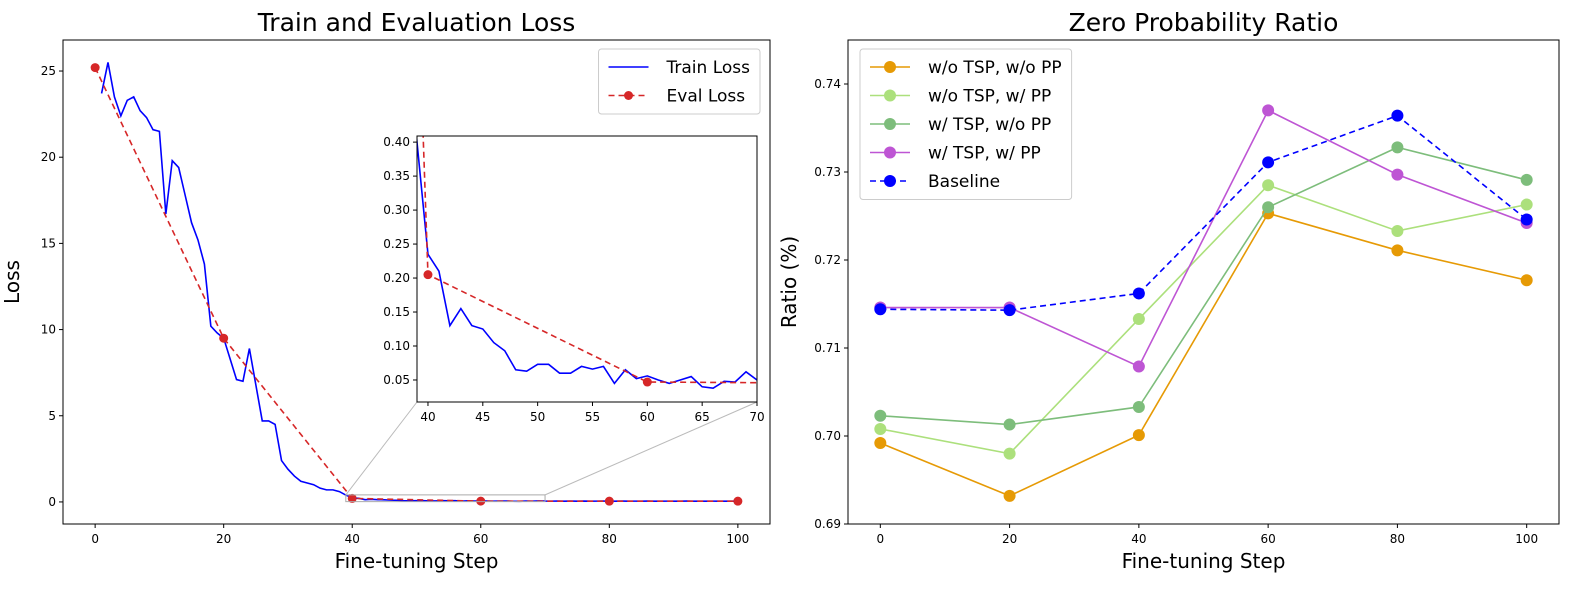  Describe the element at coordinates (445, 498) in the screenshot. I see `zoom-box` at that location.